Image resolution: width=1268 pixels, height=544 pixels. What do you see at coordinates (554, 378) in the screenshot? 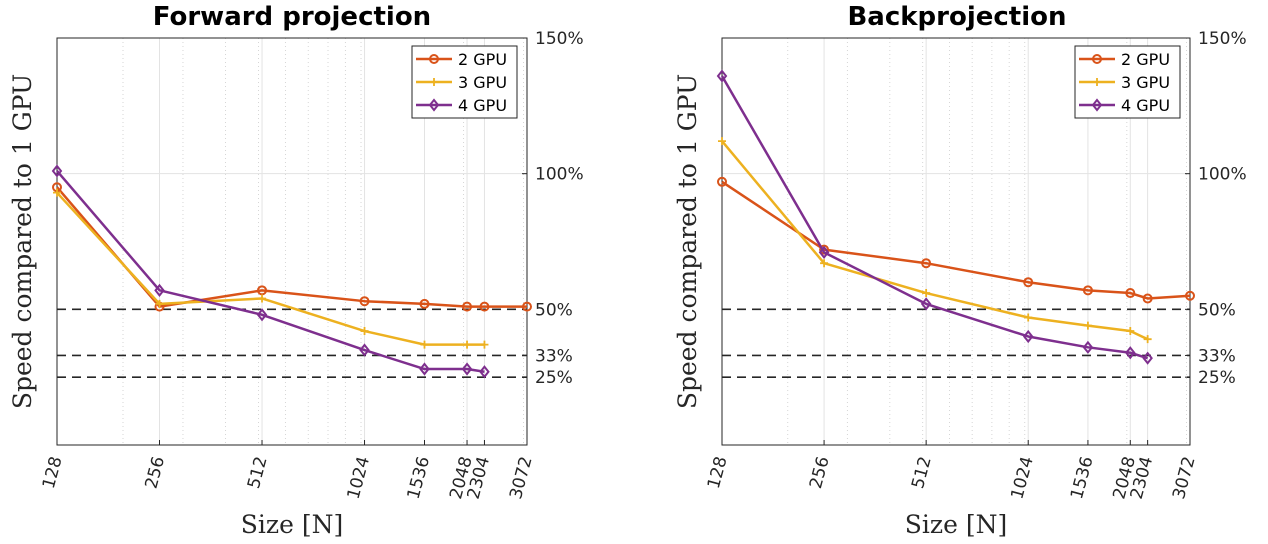
I see `y-tick-label: 25%` at bounding box center [554, 378].